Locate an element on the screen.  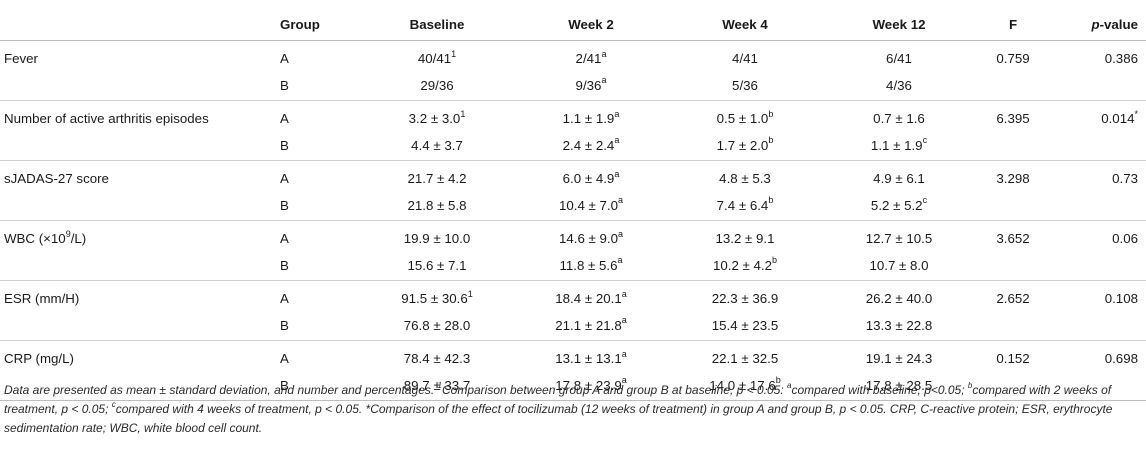
week2-cell: 6.0 ± 4.9a is located at coordinates (591, 177).